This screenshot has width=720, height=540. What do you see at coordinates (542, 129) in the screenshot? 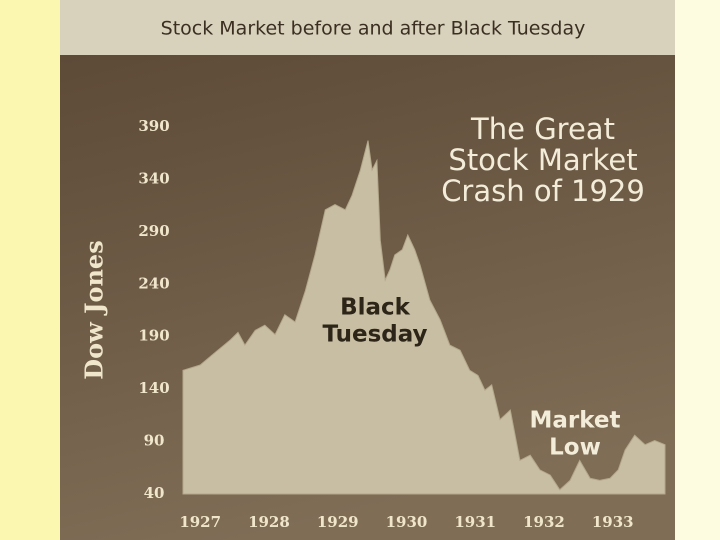
I see `annotation: The Great` at bounding box center [542, 129].